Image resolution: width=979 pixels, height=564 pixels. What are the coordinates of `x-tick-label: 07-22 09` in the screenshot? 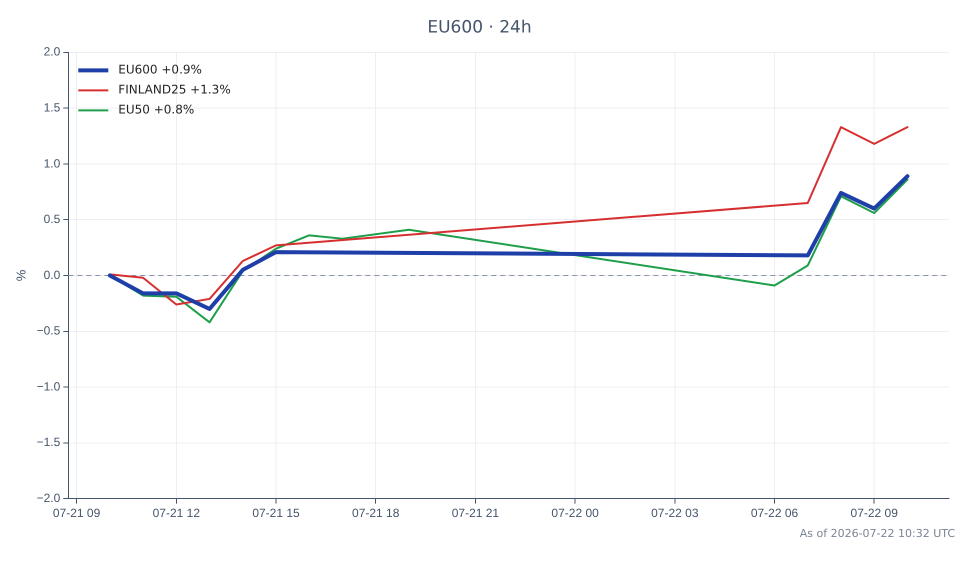 It's located at (874, 513).